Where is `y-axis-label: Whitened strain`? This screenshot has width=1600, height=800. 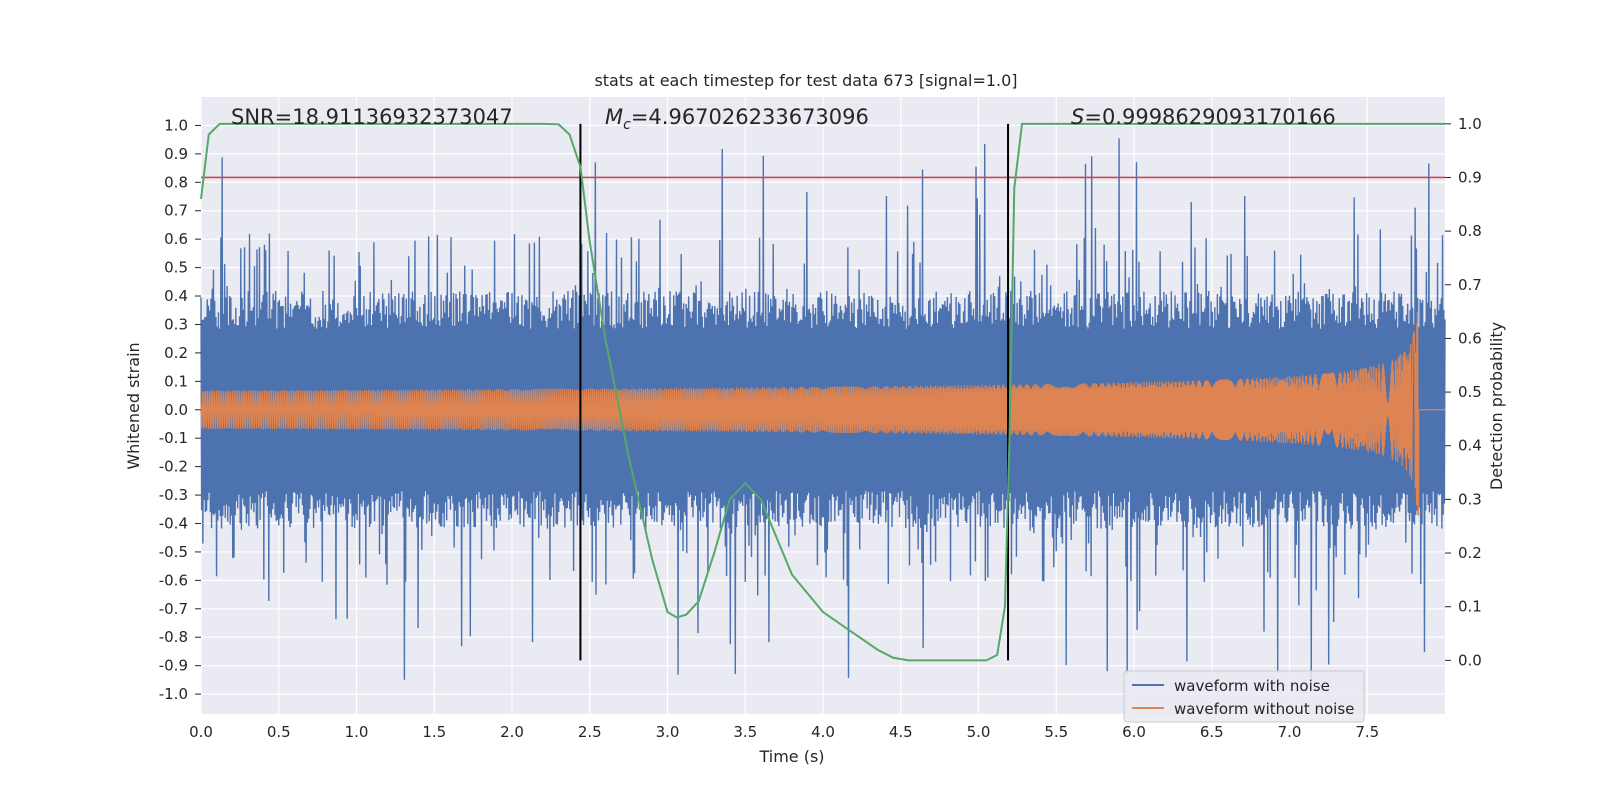
y-axis-label: Whitened strain is located at coordinates (133, 405).